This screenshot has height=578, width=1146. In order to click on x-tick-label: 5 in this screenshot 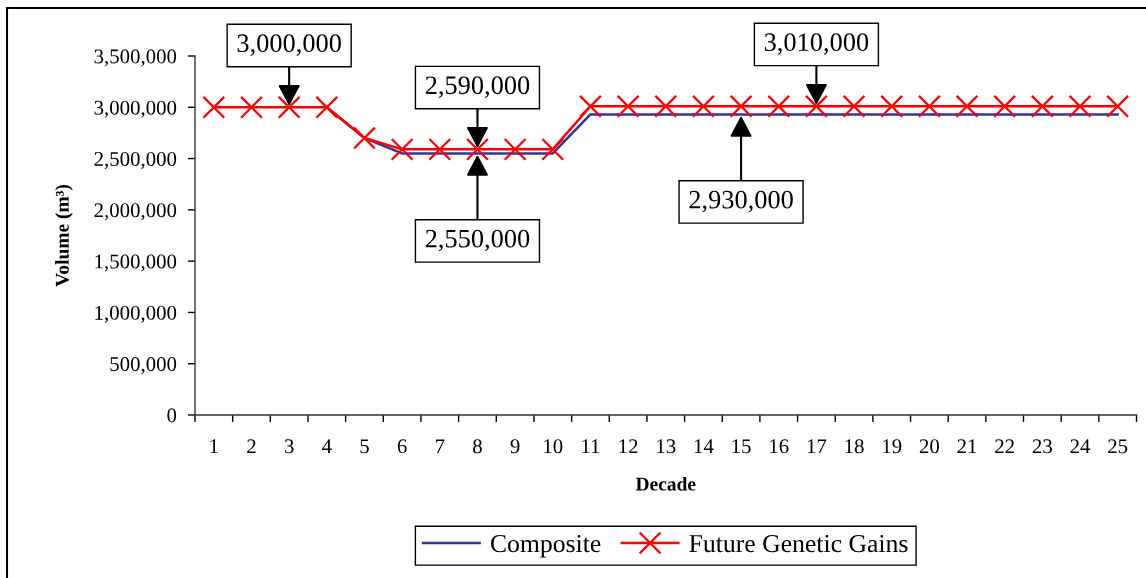, I will do `click(364, 446)`.